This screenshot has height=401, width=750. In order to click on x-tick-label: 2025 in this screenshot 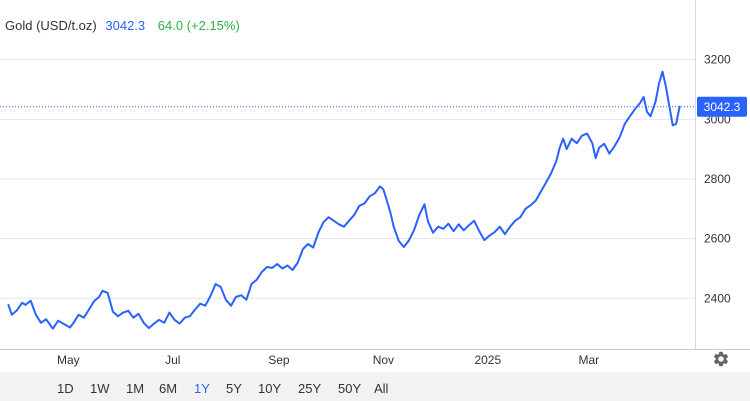, I will do `click(487, 360)`.